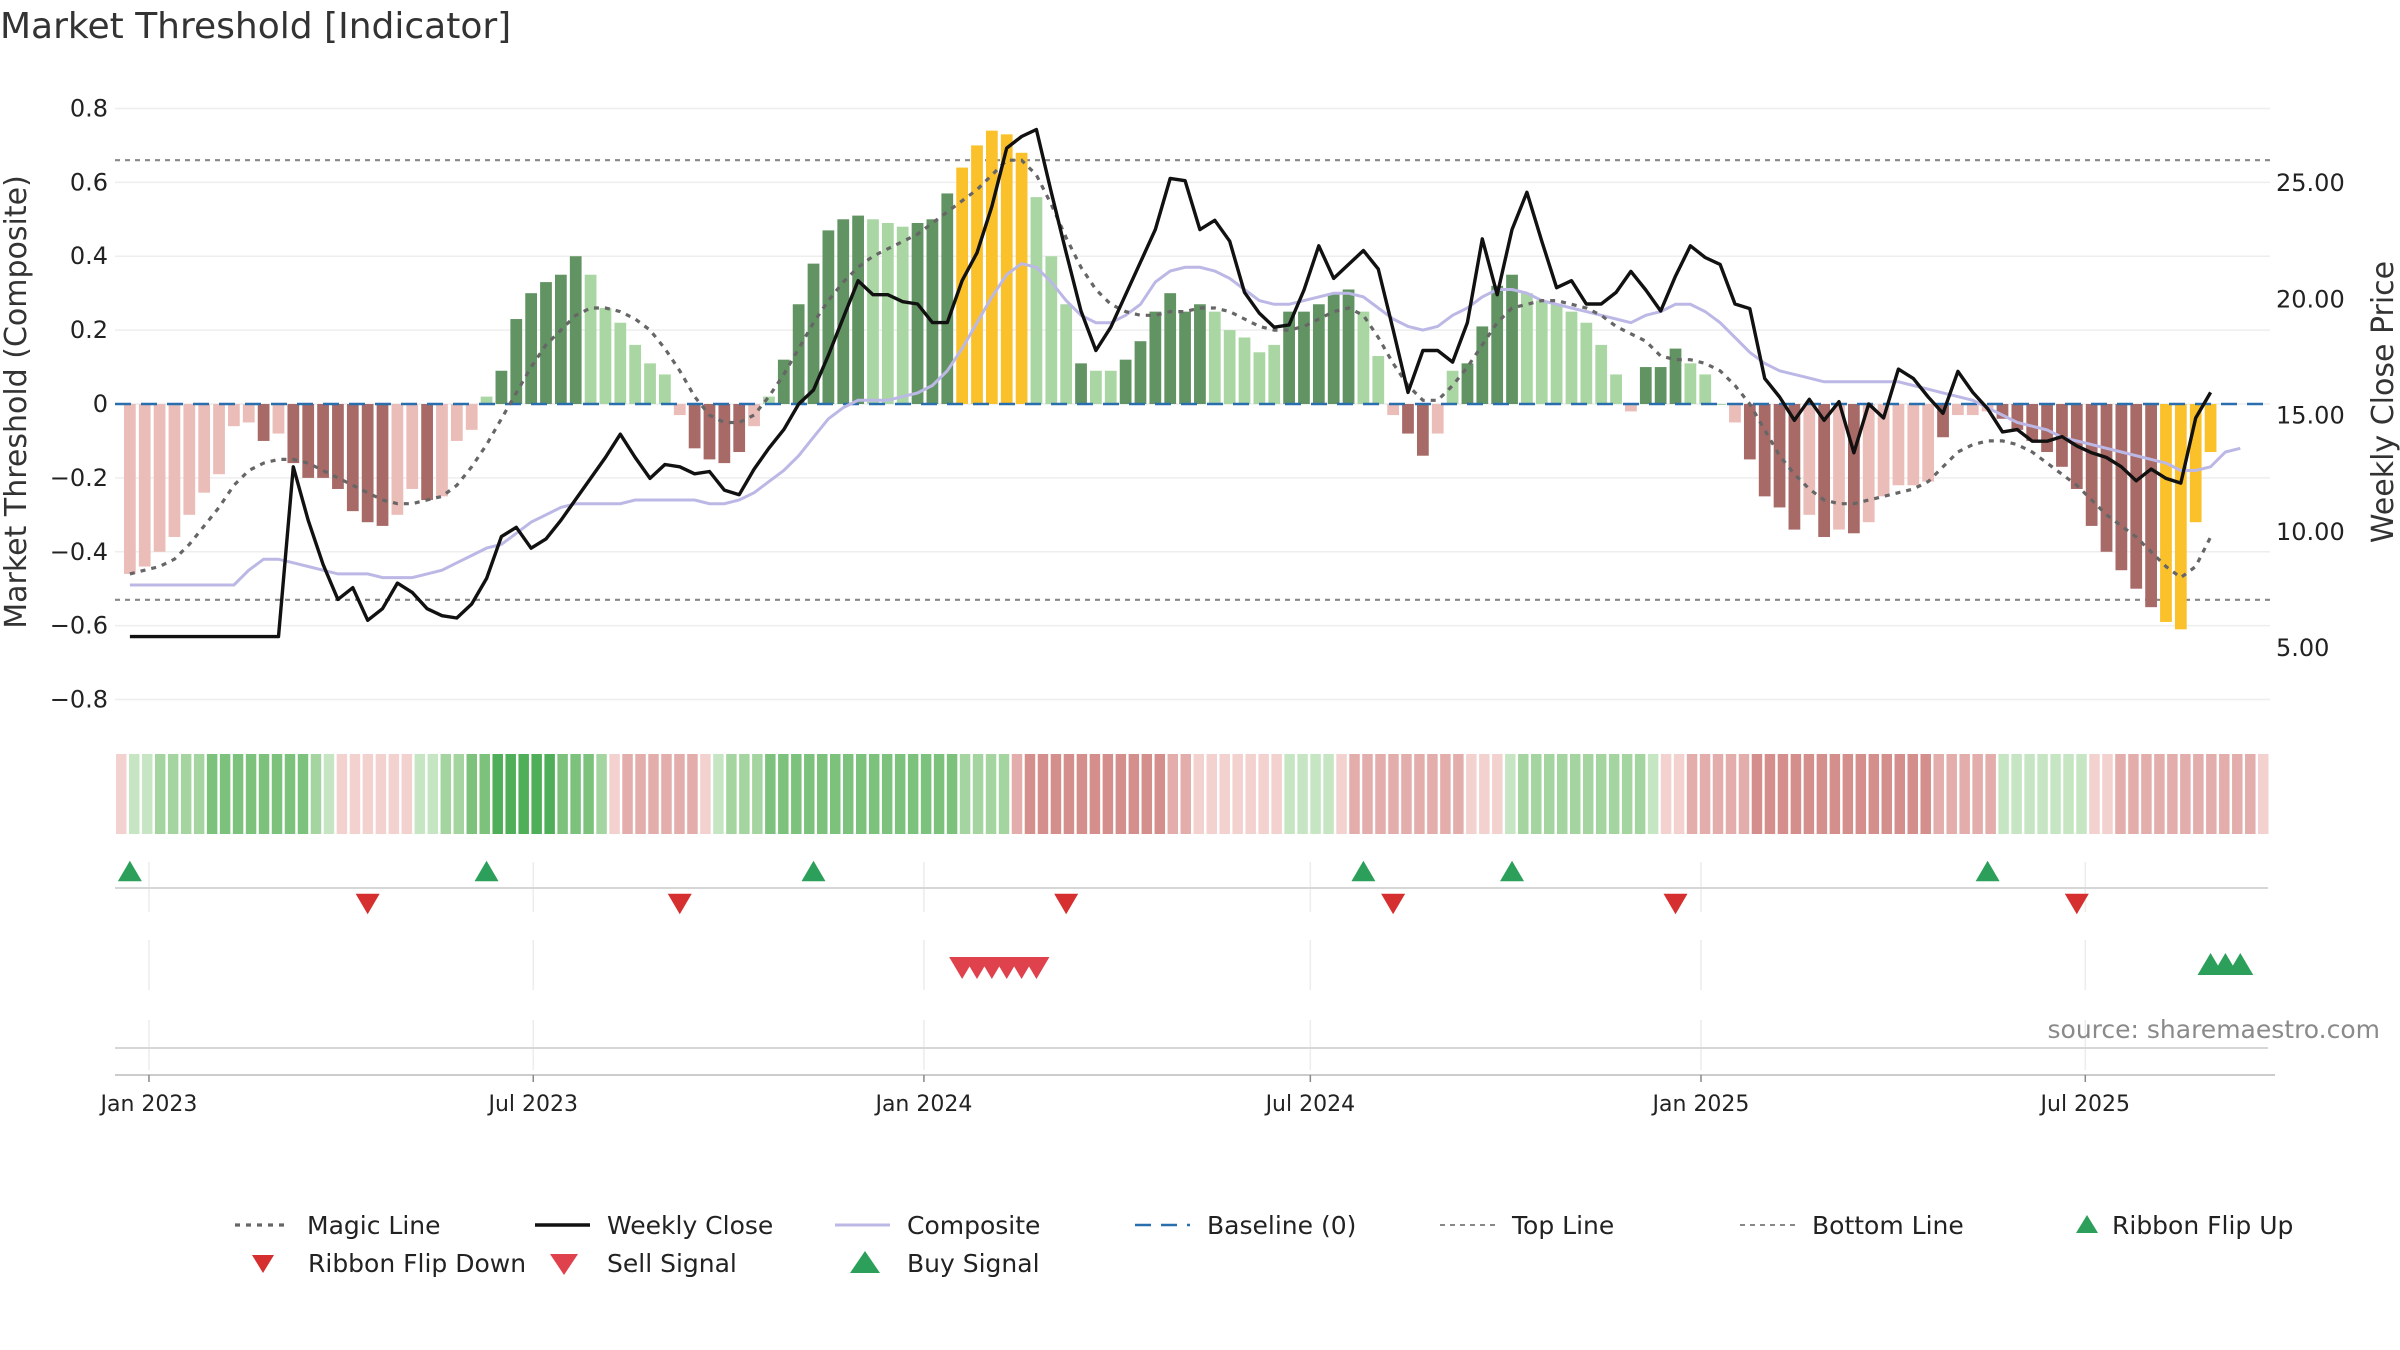 This screenshot has width=2400, height=1350. I want to click on right-tick-label: 5.00, so click(2302, 648).